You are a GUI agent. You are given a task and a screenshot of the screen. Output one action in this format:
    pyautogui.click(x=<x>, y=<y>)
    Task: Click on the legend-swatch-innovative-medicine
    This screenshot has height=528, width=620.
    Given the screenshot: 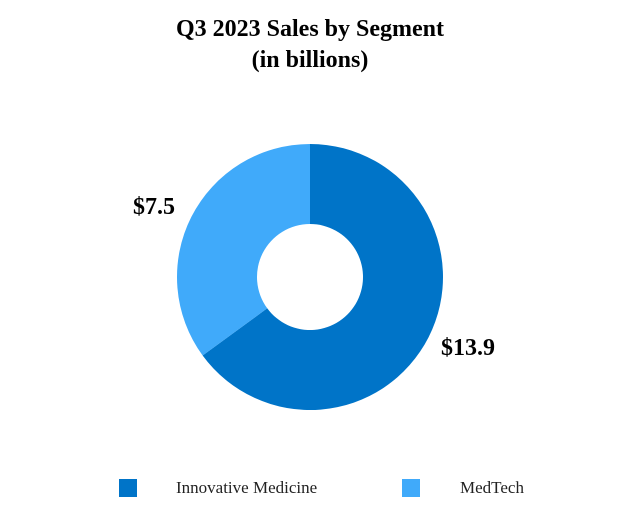 What is the action you would take?
    pyautogui.click(x=128, y=488)
    